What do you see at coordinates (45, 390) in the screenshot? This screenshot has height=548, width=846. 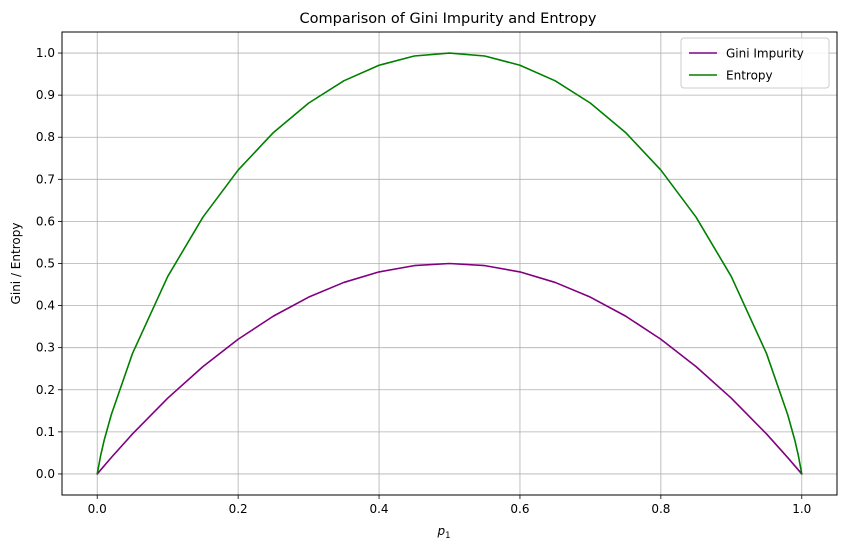 I see `y-tick-label: 0.2` at bounding box center [45, 390].